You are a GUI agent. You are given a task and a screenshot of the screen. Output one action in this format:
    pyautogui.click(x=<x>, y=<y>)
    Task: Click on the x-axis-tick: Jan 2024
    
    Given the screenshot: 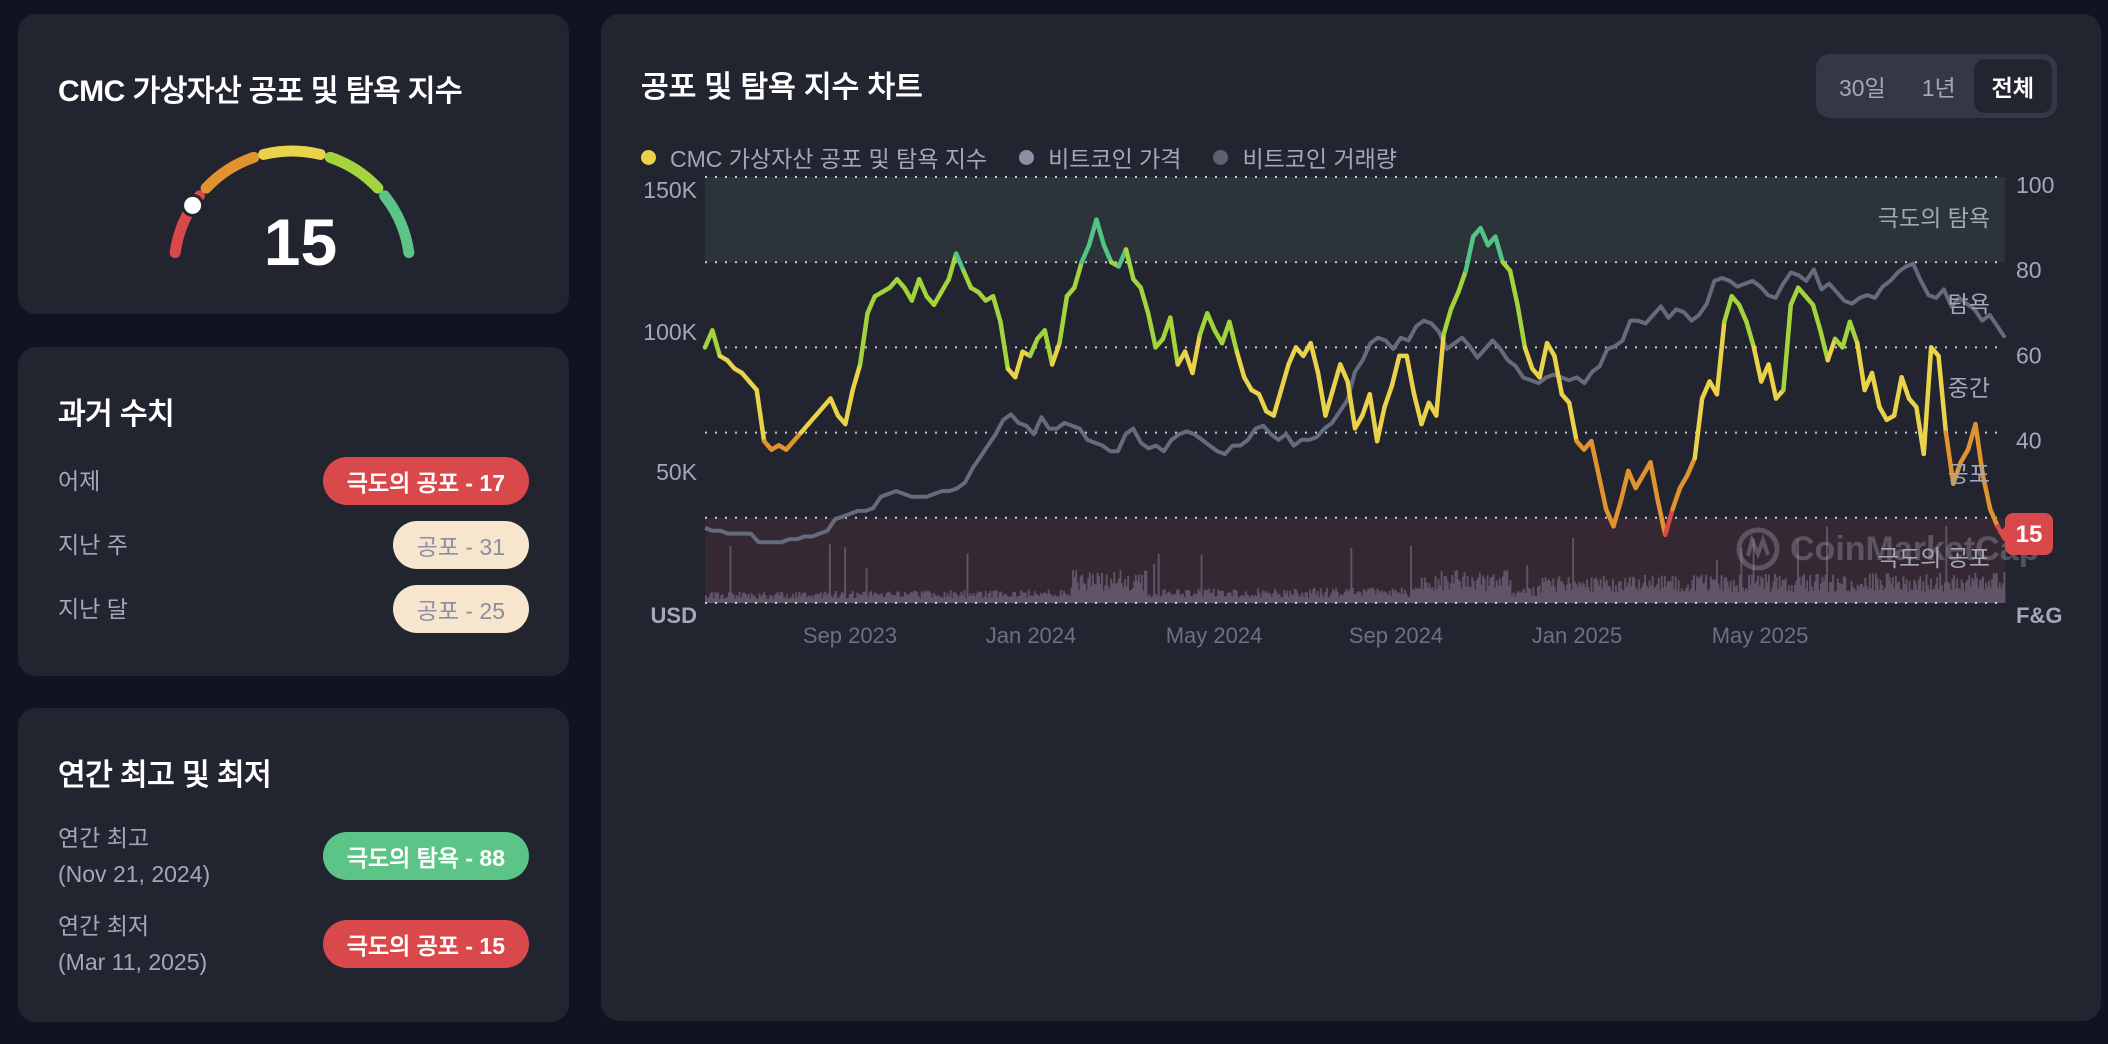 What is the action you would take?
    pyautogui.click(x=1031, y=635)
    